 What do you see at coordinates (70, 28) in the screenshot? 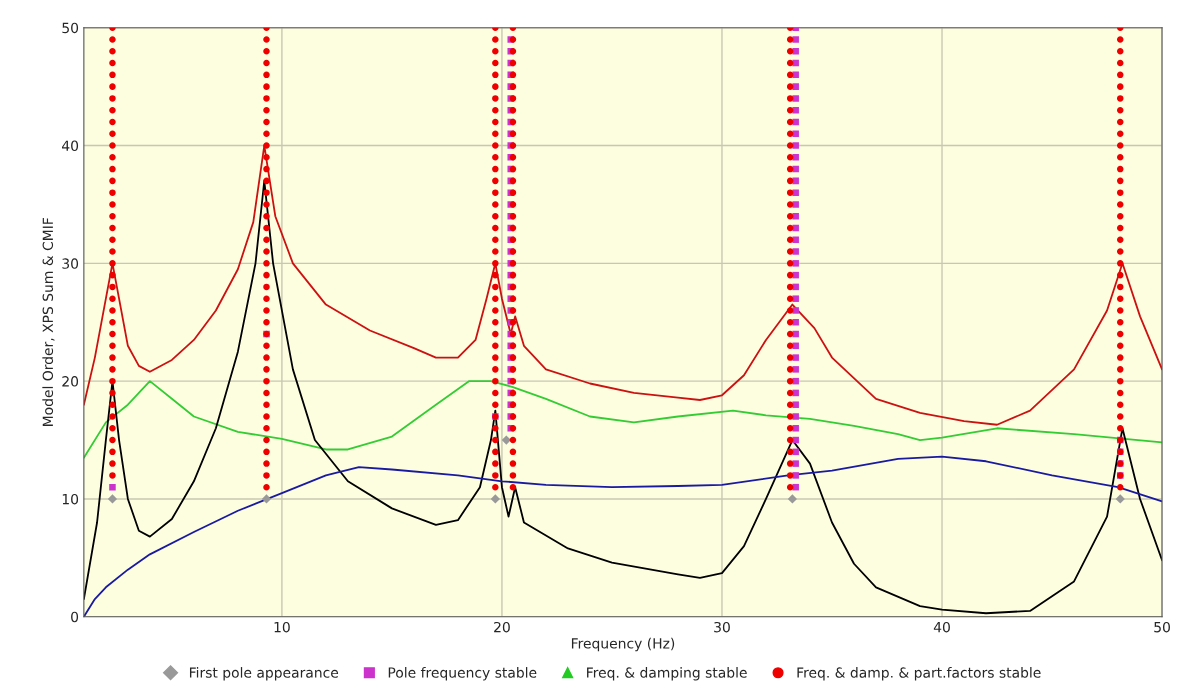
I see `y-tick-label: 50` at bounding box center [70, 28].